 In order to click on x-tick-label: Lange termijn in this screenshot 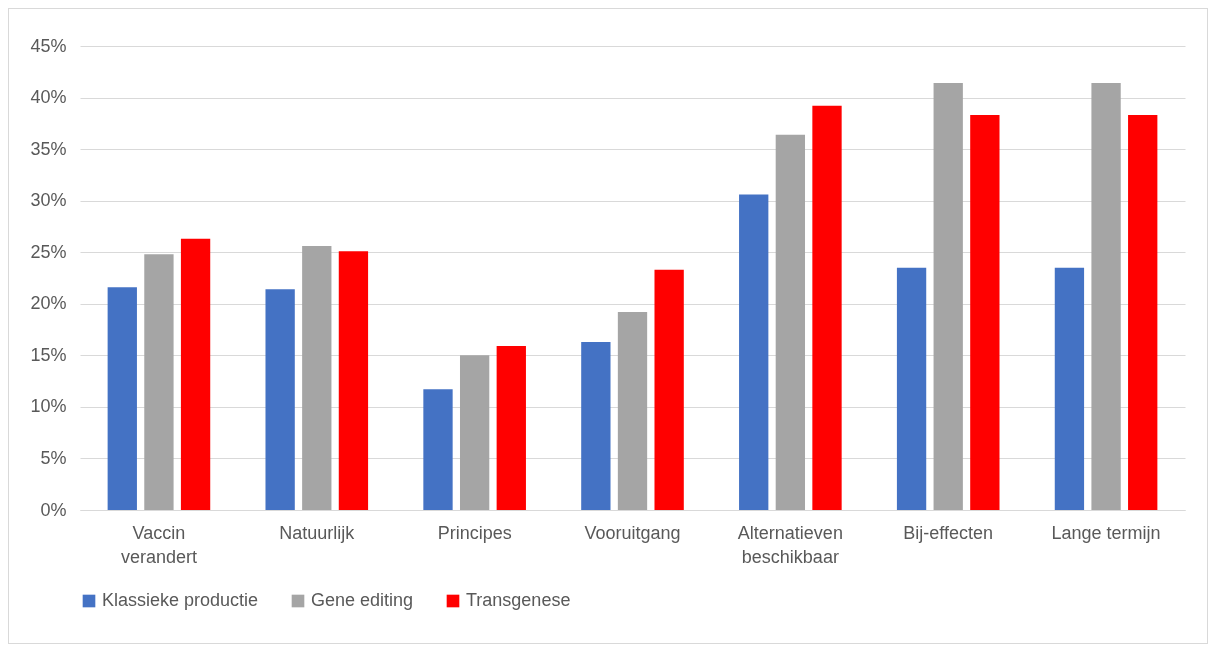, I will do `click(1106, 532)`.